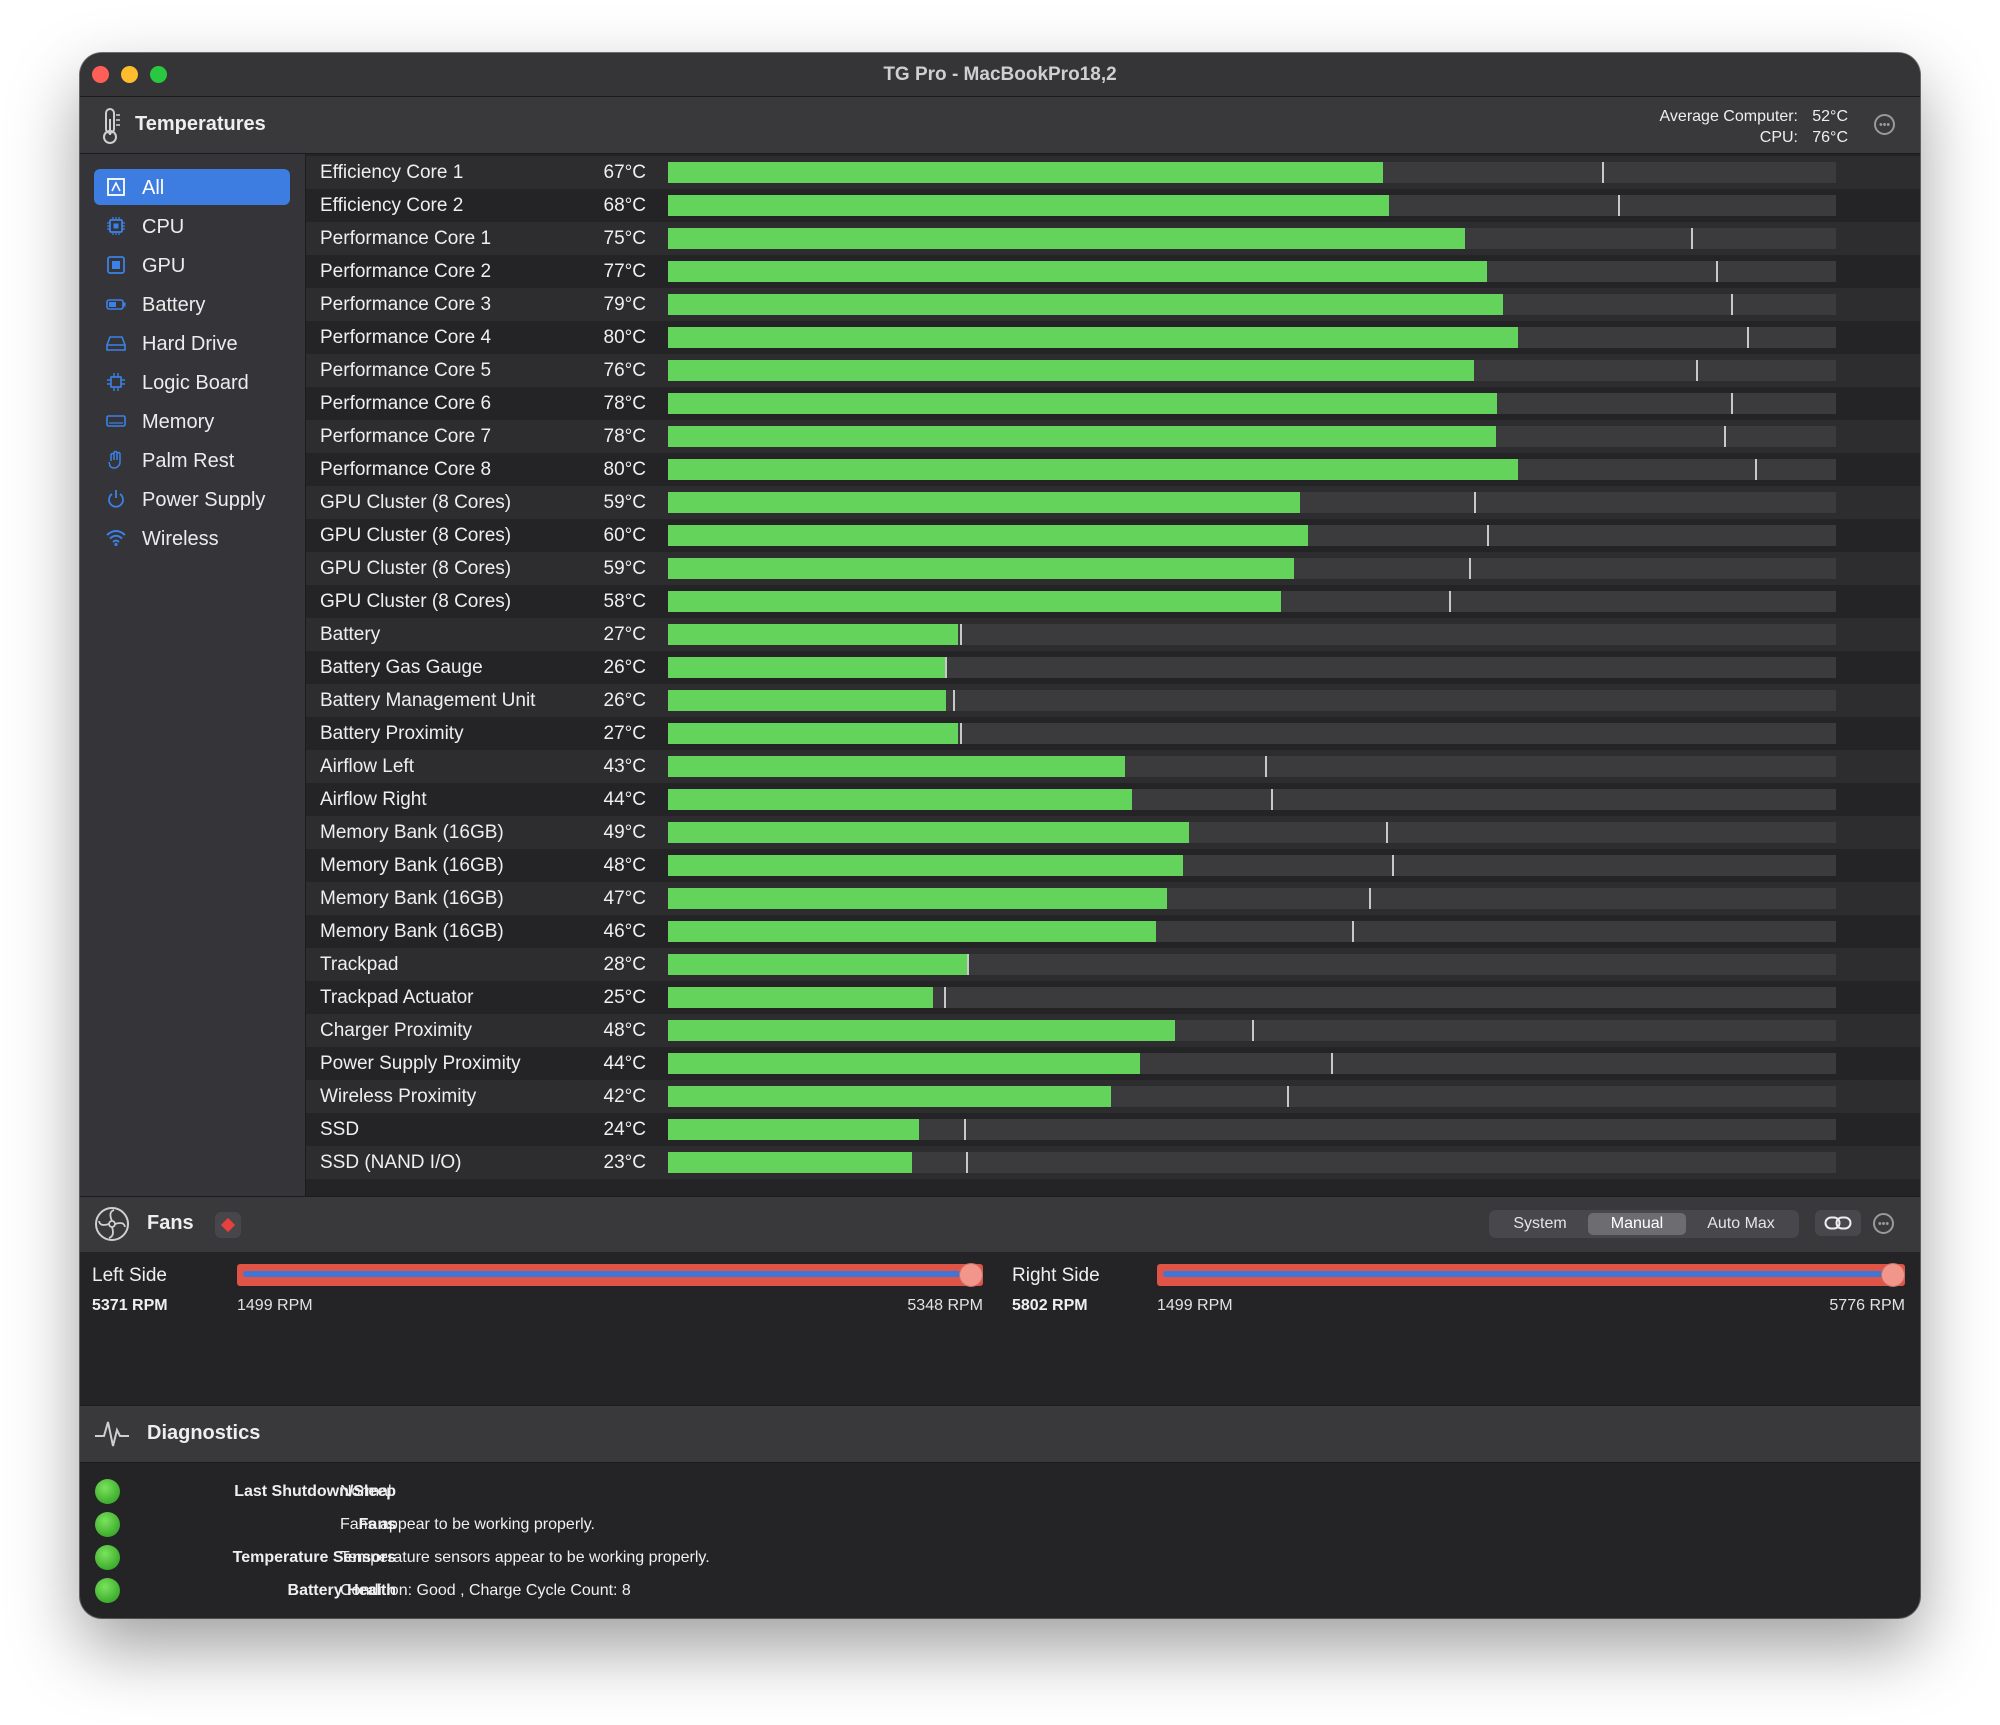 This screenshot has height=1725, width=2000. I want to click on sensor-row: Efficiency Core 1 67°C, so click(1113, 172).